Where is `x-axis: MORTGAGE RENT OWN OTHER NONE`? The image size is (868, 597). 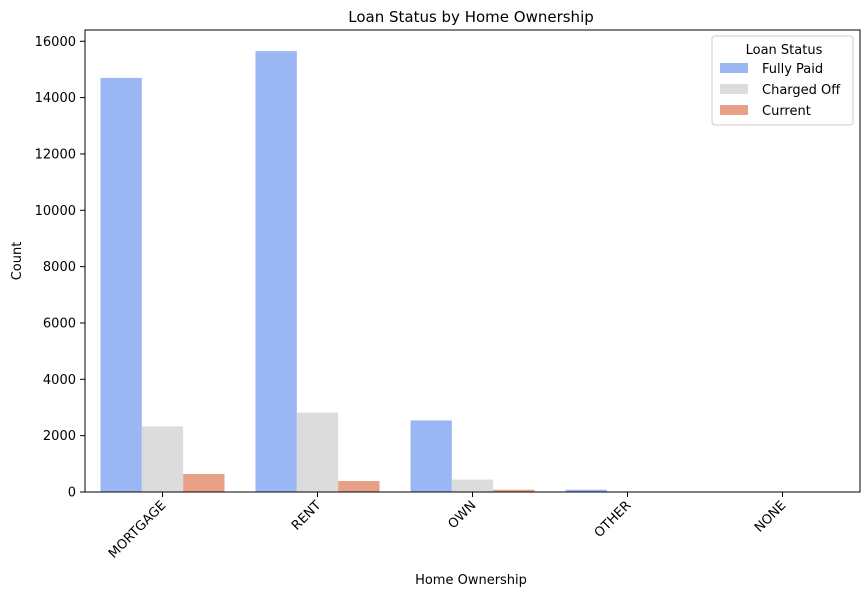
x-axis: MORTGAGE RENT OWN OTHER NONE is located at coordinates (447, 527).